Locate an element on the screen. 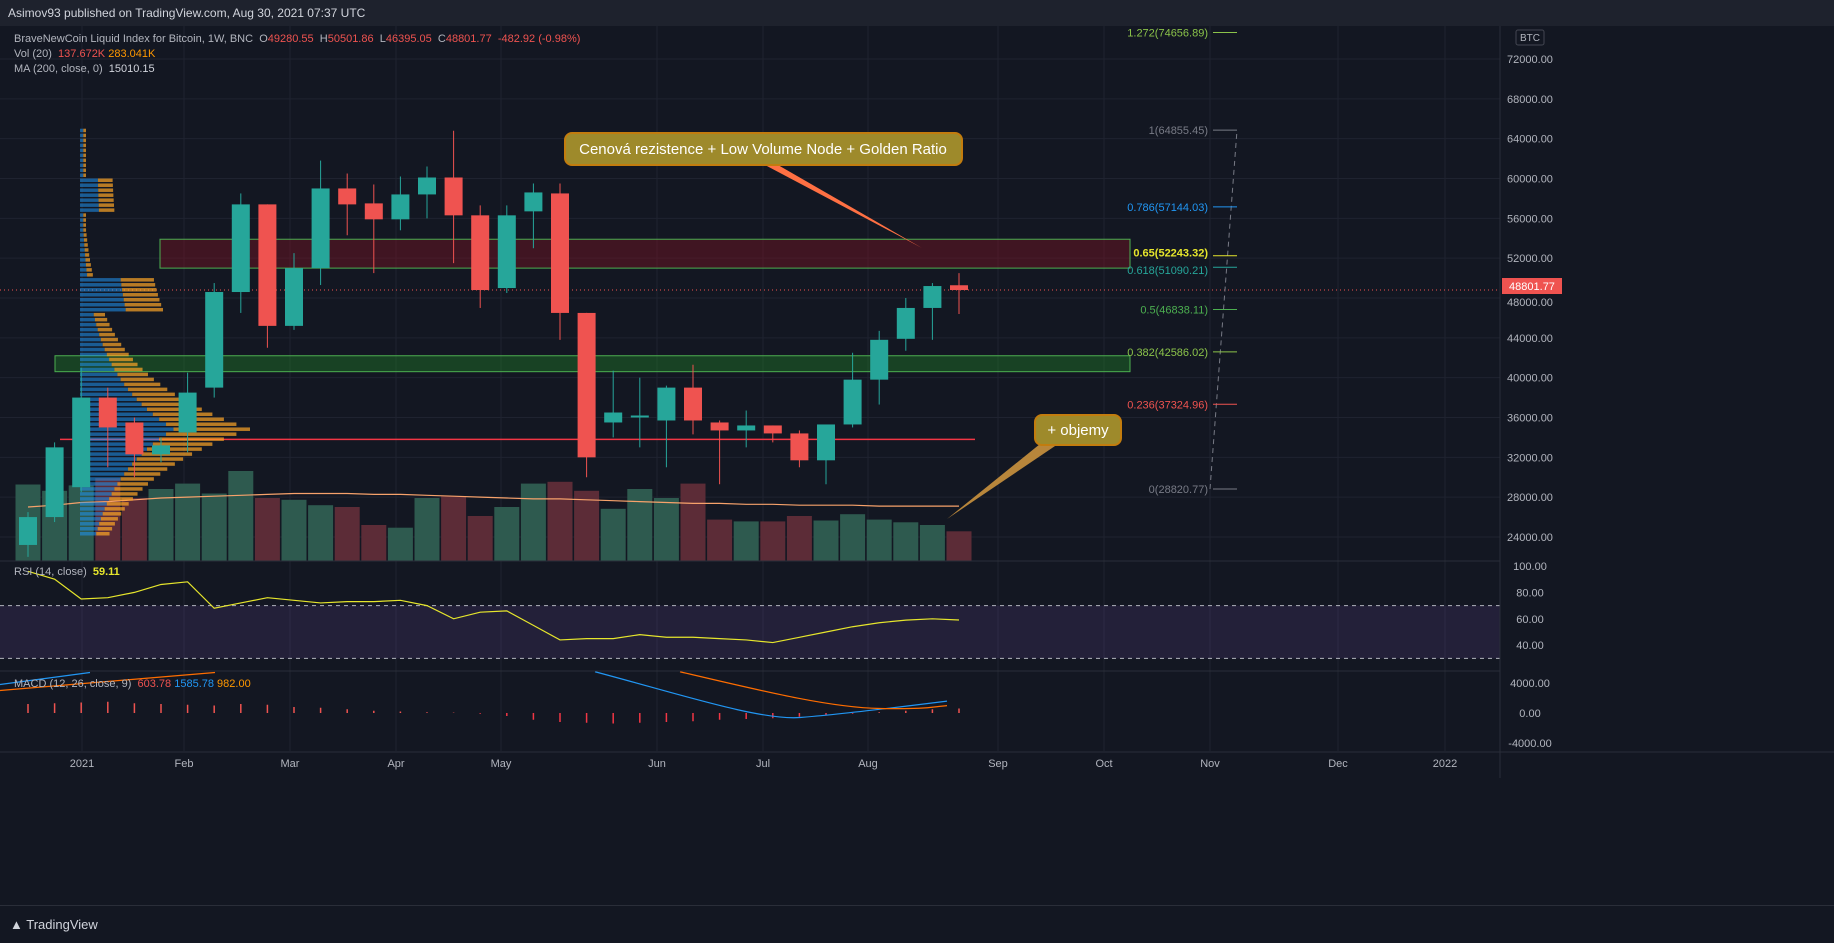  x-tick-label: Feb is located at coordinates (184, 764).